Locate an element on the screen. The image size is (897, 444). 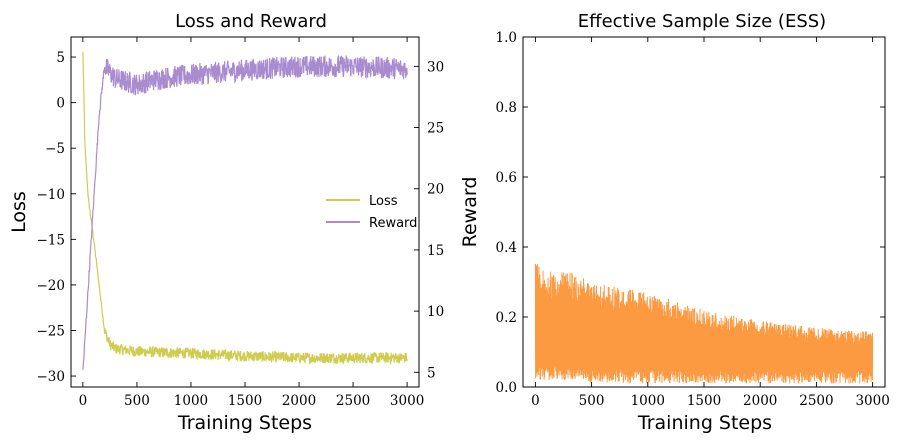
right-chart-title: Effective Sample Size (ESS) is located at coordinates (702, 21).